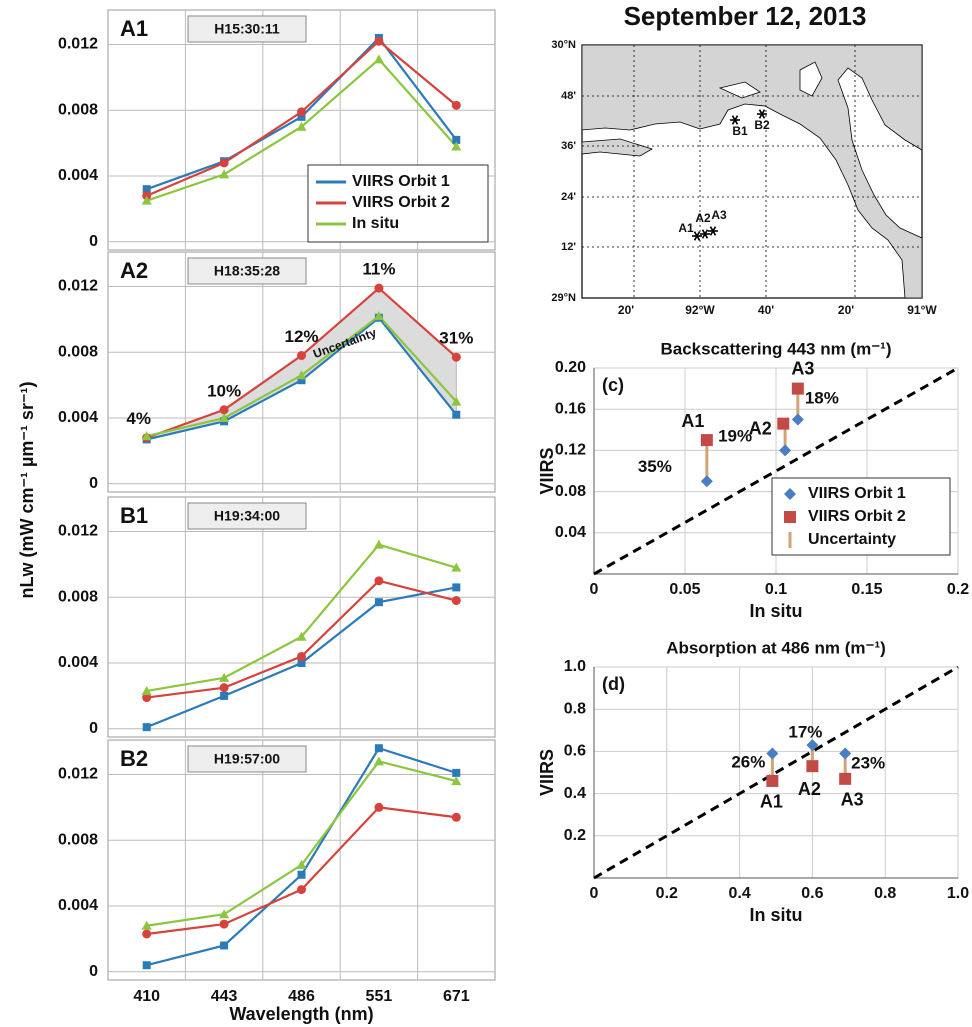 The width and height of the screenshot is (972, 1027). Describe the element at coordinates (575, 793) in the screenshot. I see `y-tick-label: 0.4` at that location.